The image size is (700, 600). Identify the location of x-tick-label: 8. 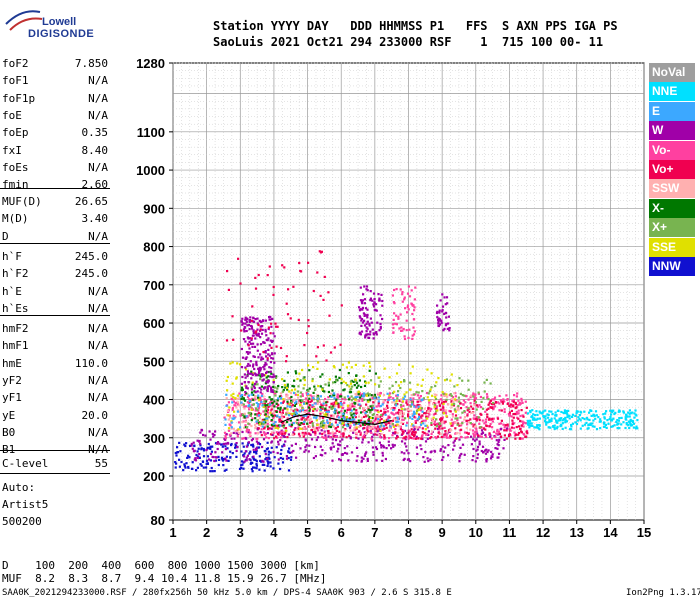
(408, 532).